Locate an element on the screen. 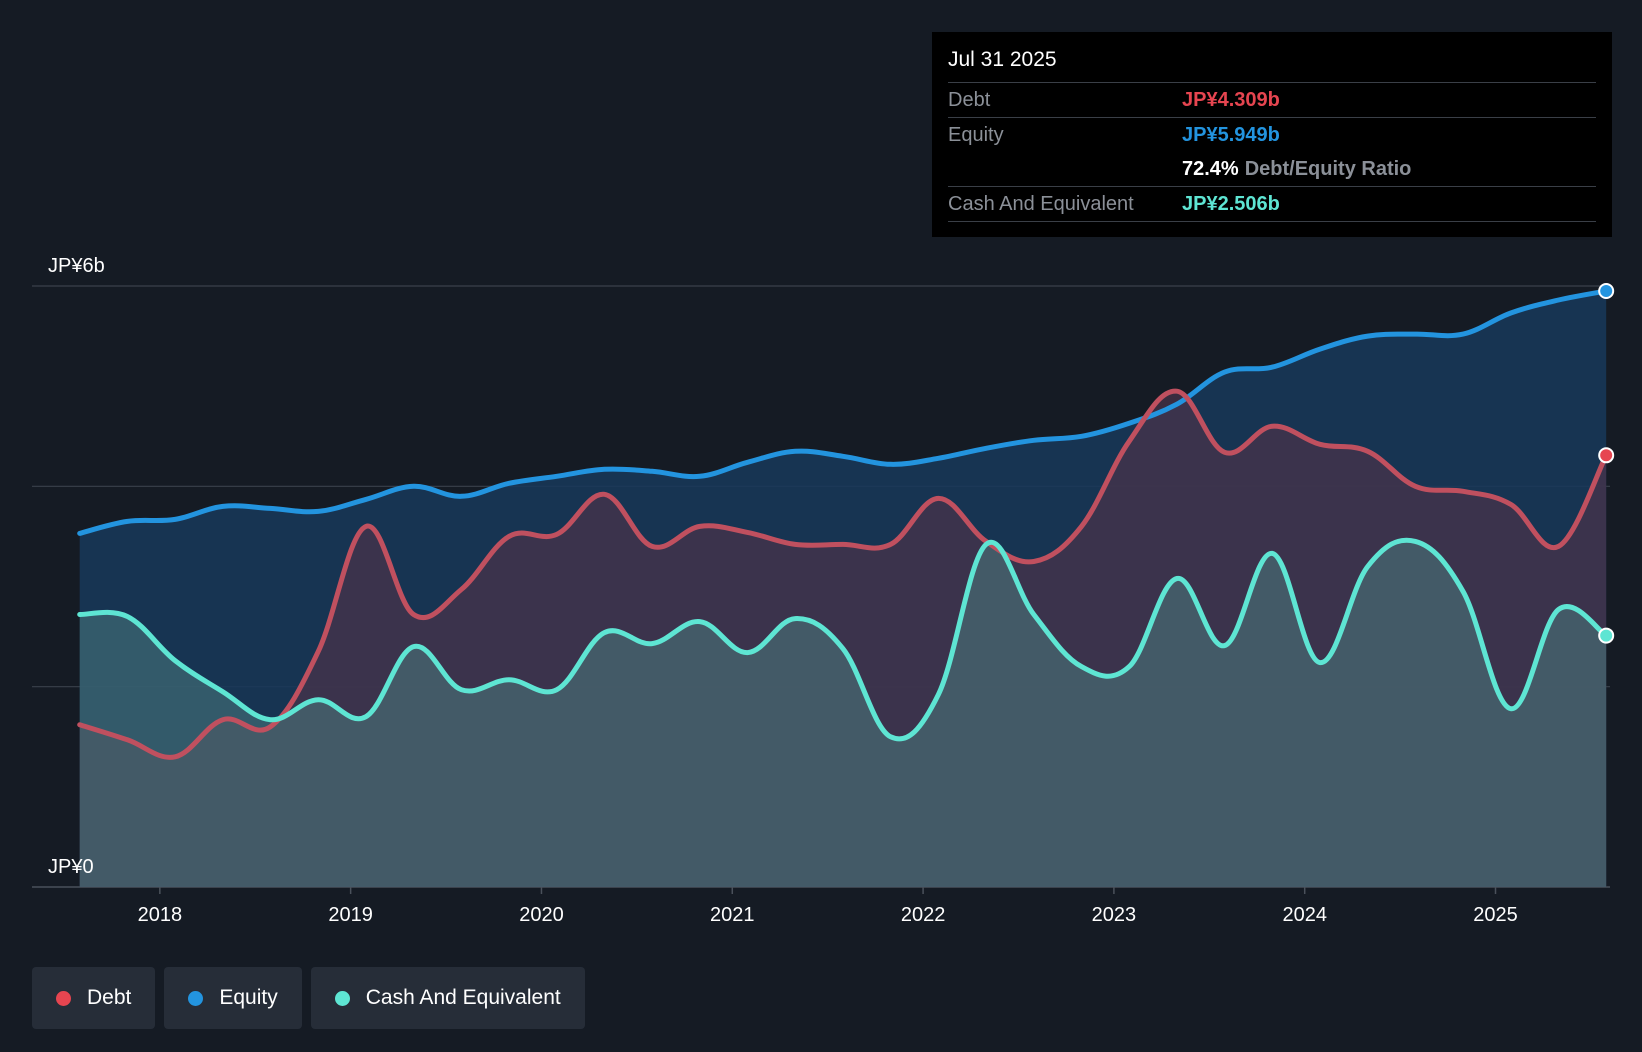  x-tick-label: 2020 is located at coordinates (541, 915).